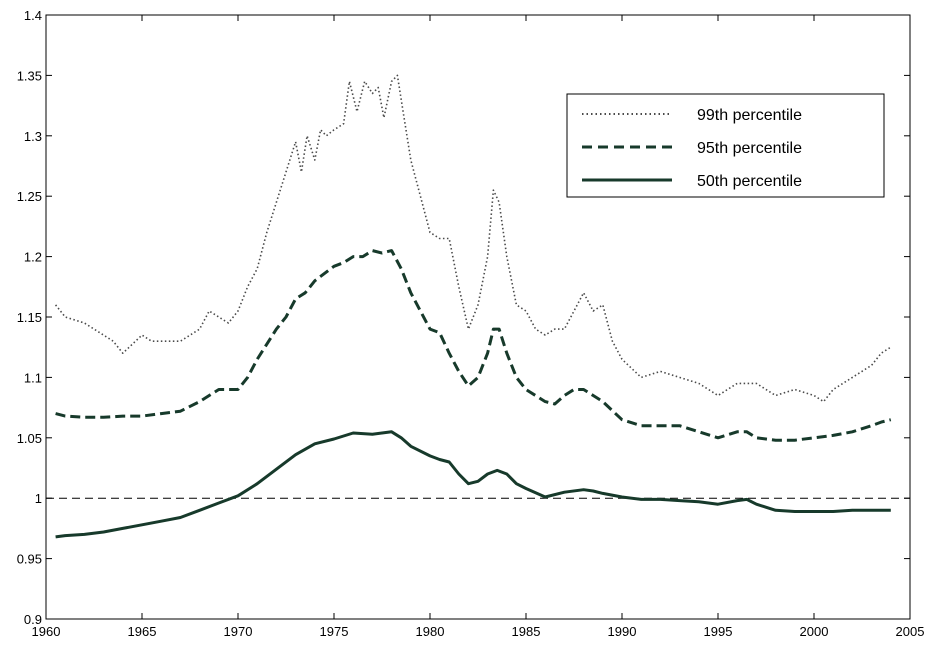  Describe the element at coordinates (33, 619) in the screenshot. I see `y-tick-label: 0.9` at that location.